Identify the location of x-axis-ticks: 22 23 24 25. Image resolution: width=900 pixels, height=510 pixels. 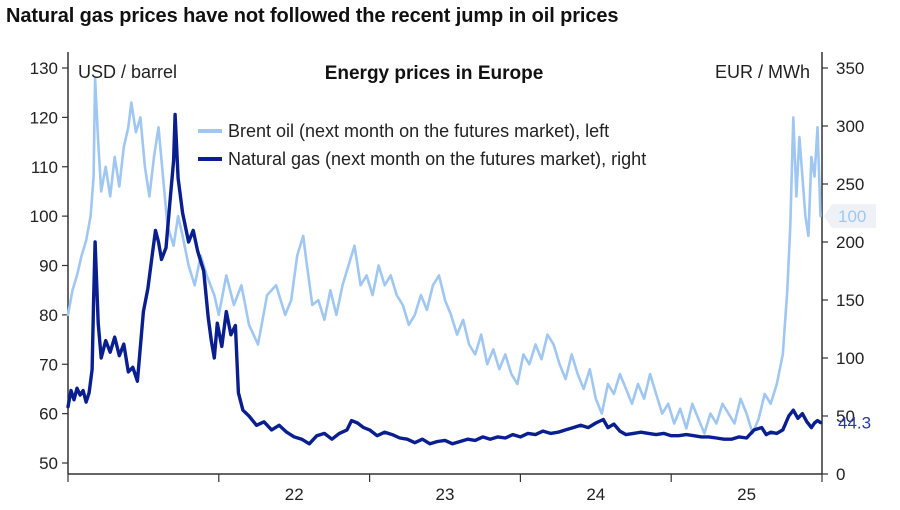
(445, 489).